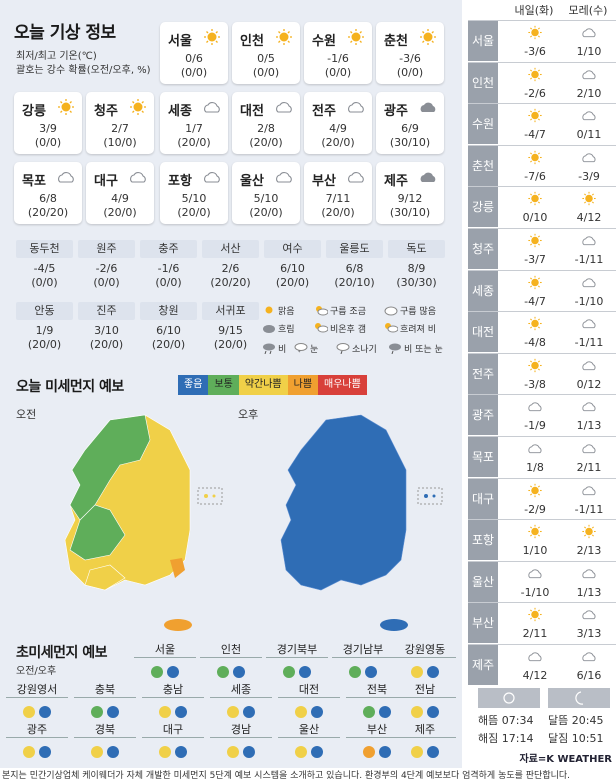 Image resolution: width=616 pixels, height=784 pixels. I want to click on tomorrow-temp: -1/9, so click(535, 426).